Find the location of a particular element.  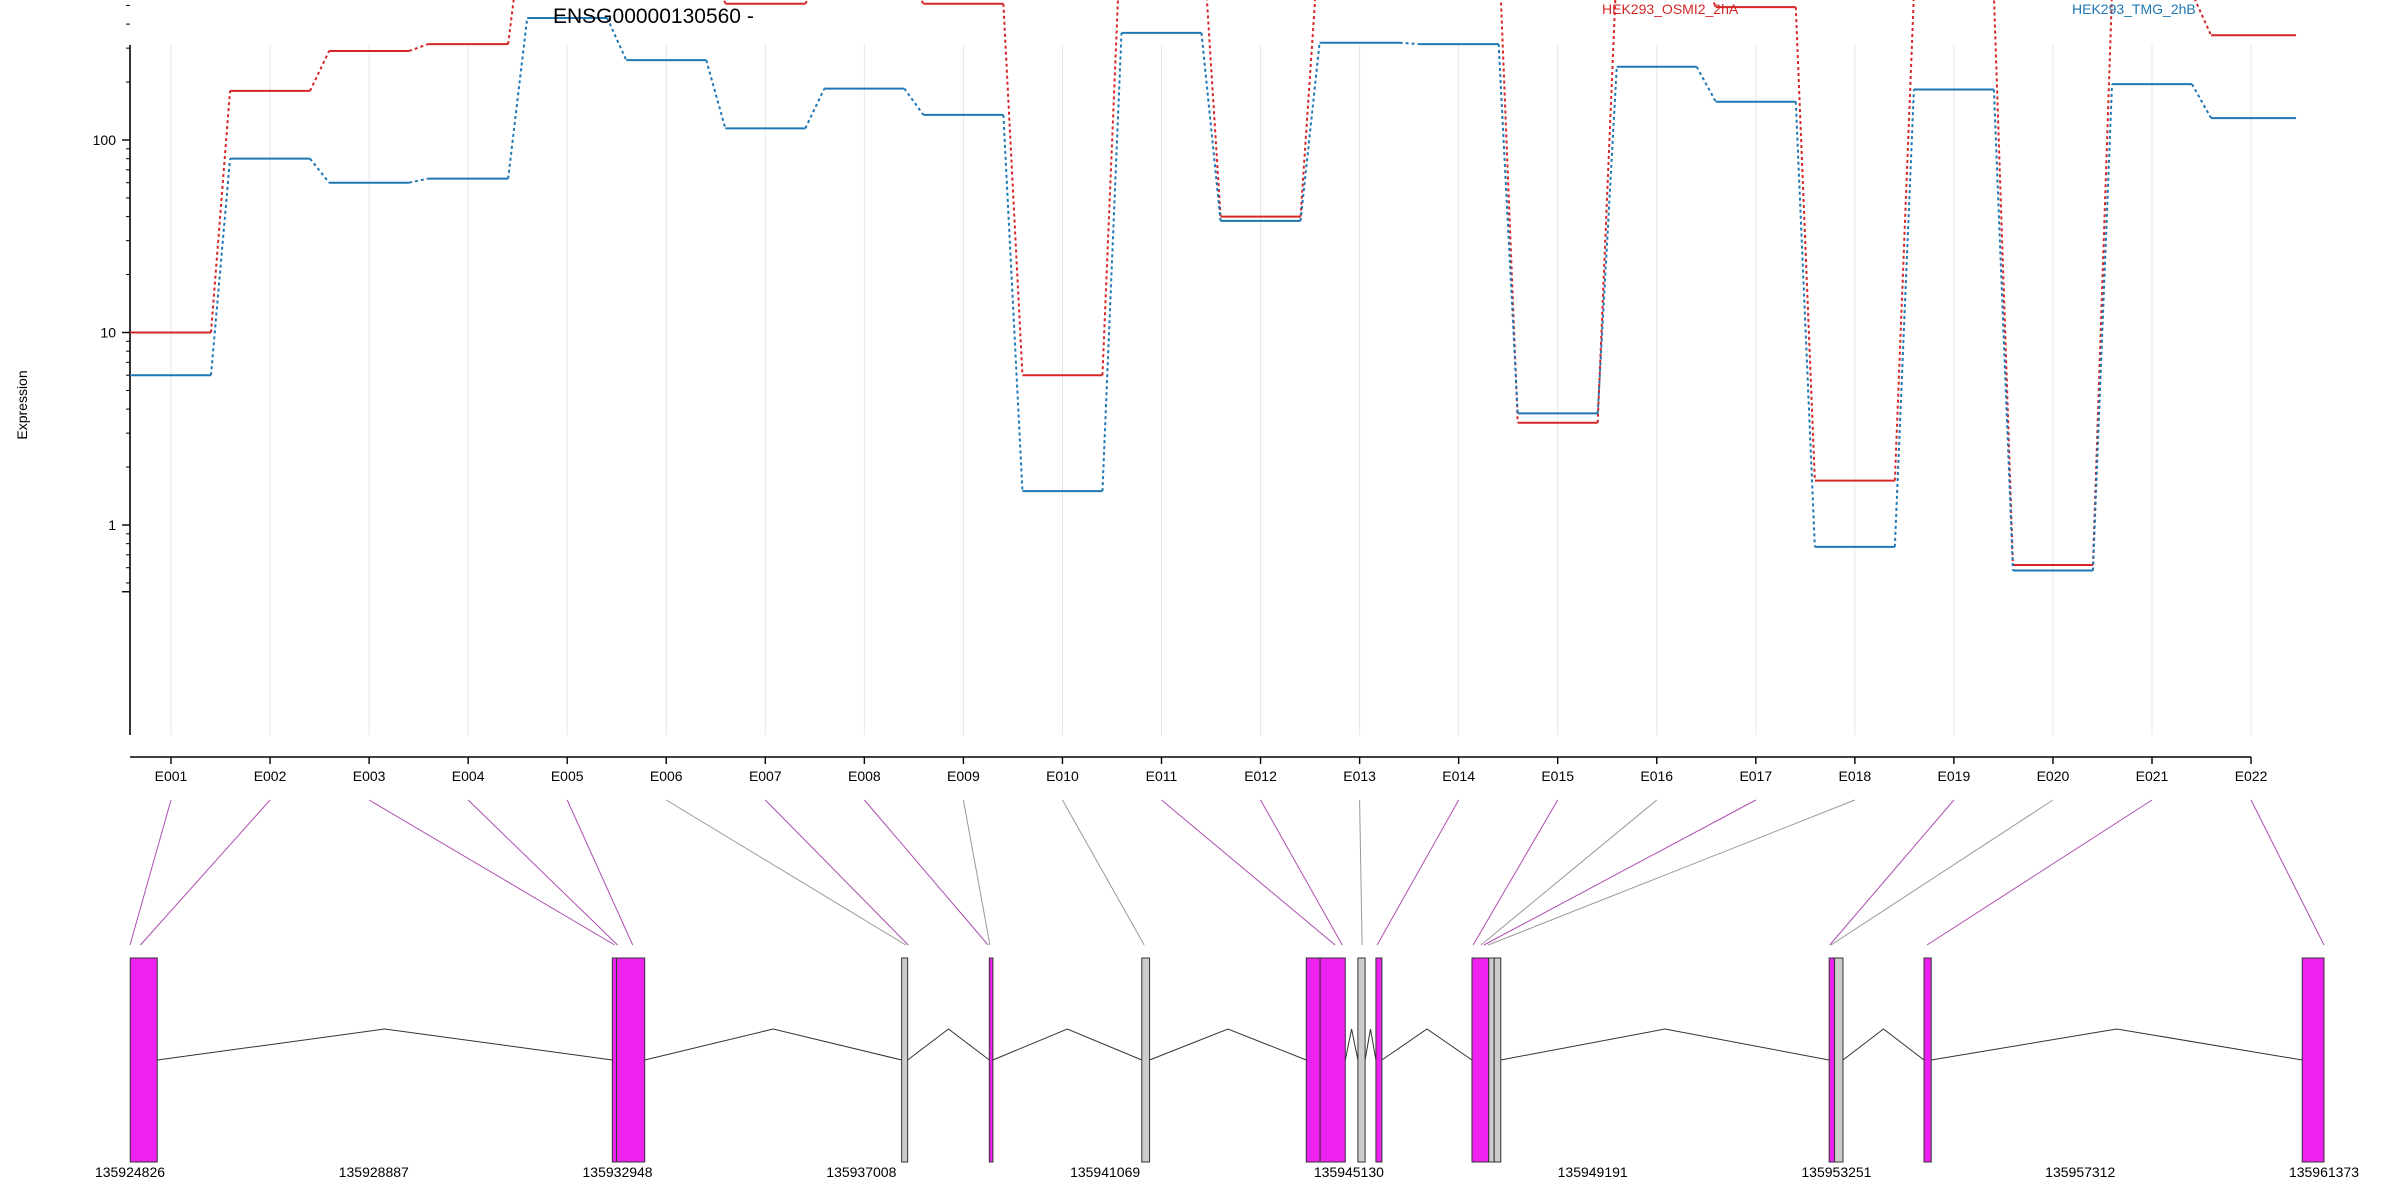

coordinate-label: 135961373 is located at coordinates (2324, 1172).